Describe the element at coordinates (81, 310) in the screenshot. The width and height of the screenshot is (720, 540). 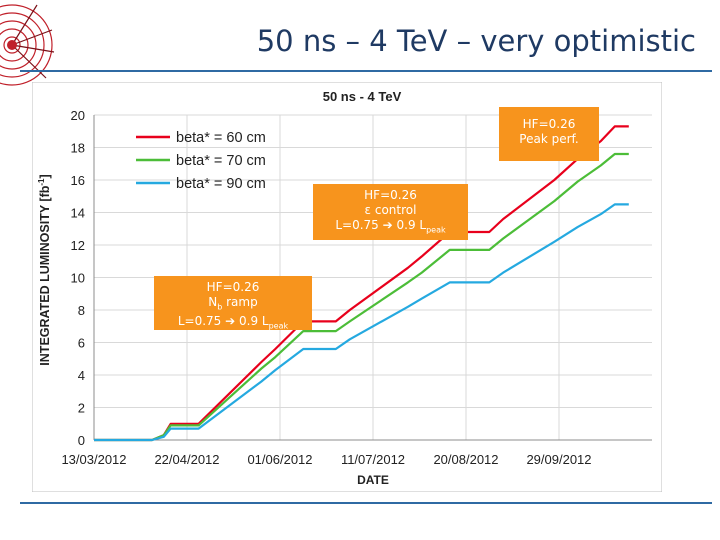
I see `y-tick-label: 8` at that location.